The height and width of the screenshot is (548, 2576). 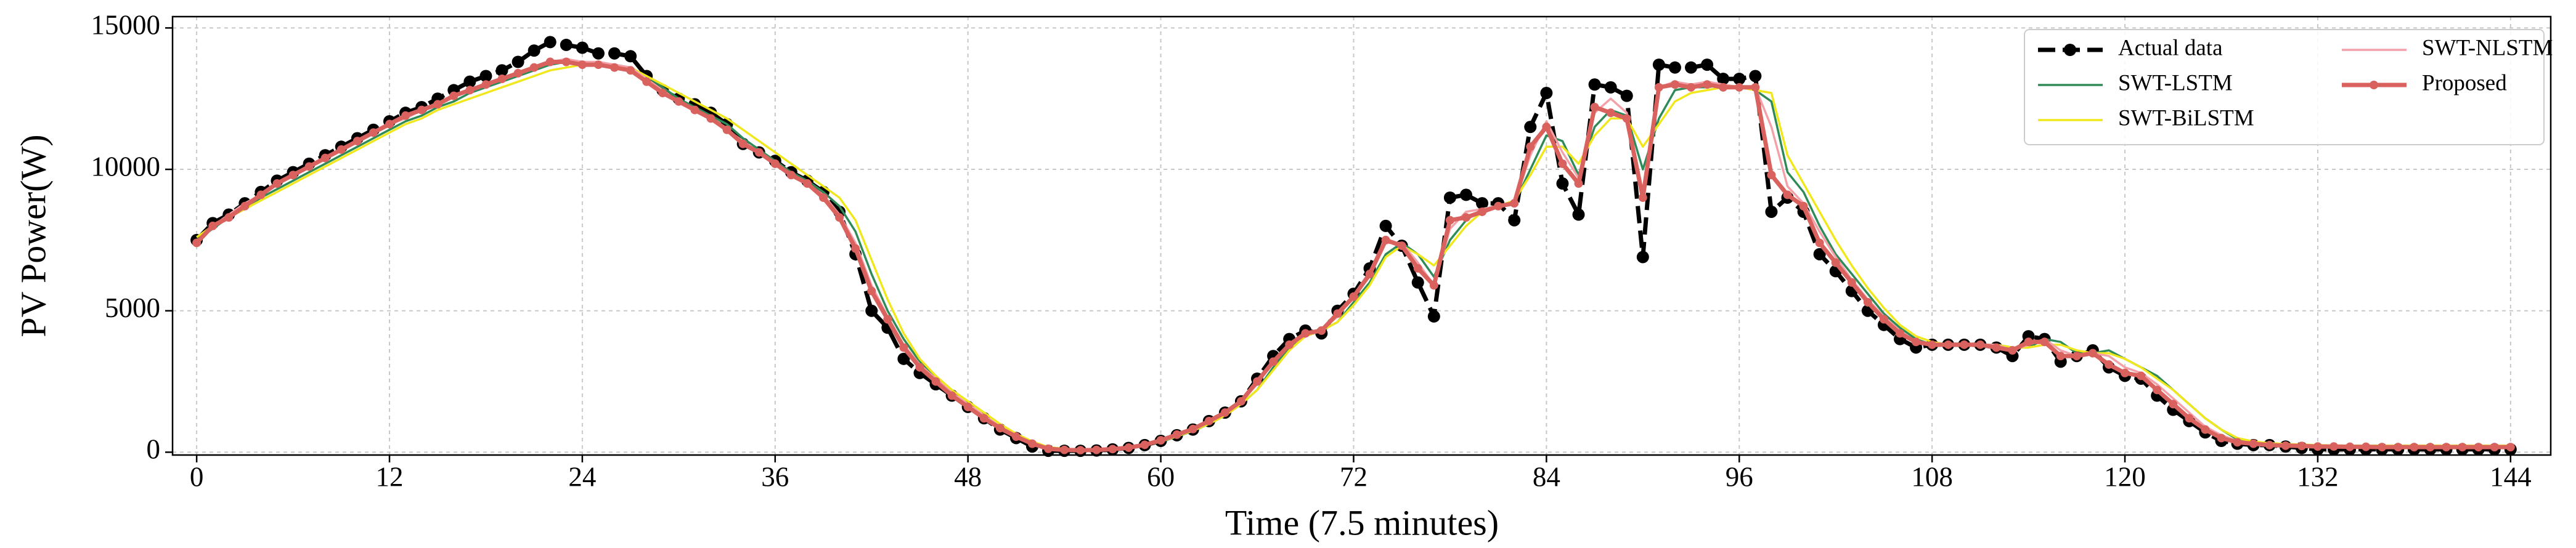 What do you see at coordinates (1161, 476) in the screenshot?
I see `x-tick-label: 60` at bounding box center [1161, 476].